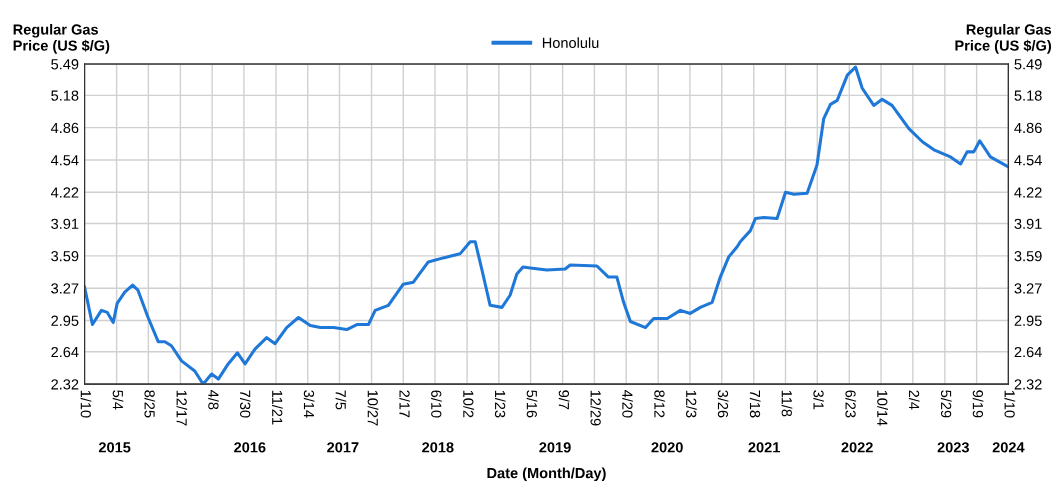  I want to click on x-tick-label: 8/12, so click(659, 404).